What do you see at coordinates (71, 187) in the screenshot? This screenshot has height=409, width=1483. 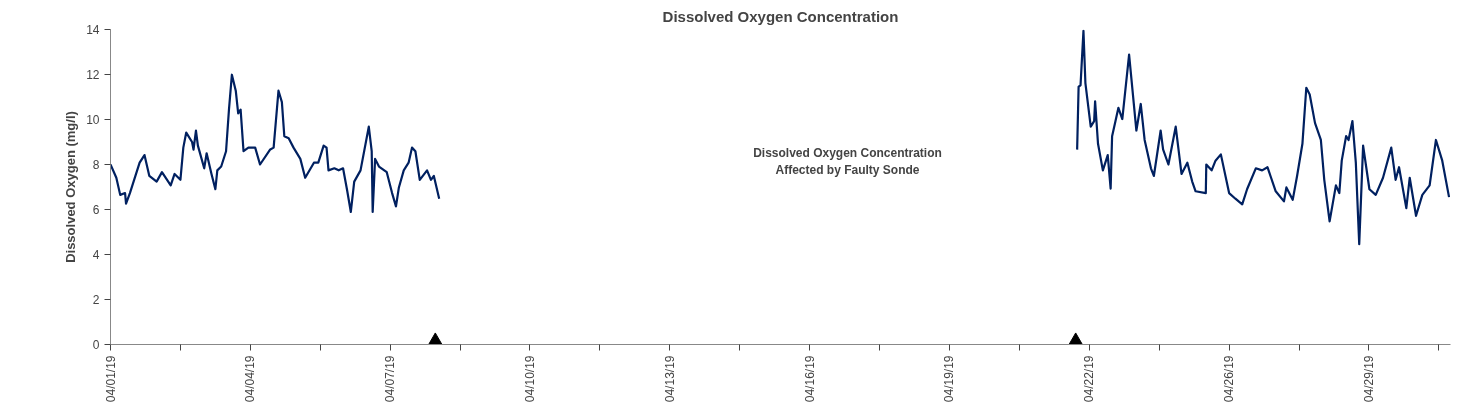 I see `y-axis-title: Dissolved Oxygen (mg/l)` at bounding box center [71, 187].